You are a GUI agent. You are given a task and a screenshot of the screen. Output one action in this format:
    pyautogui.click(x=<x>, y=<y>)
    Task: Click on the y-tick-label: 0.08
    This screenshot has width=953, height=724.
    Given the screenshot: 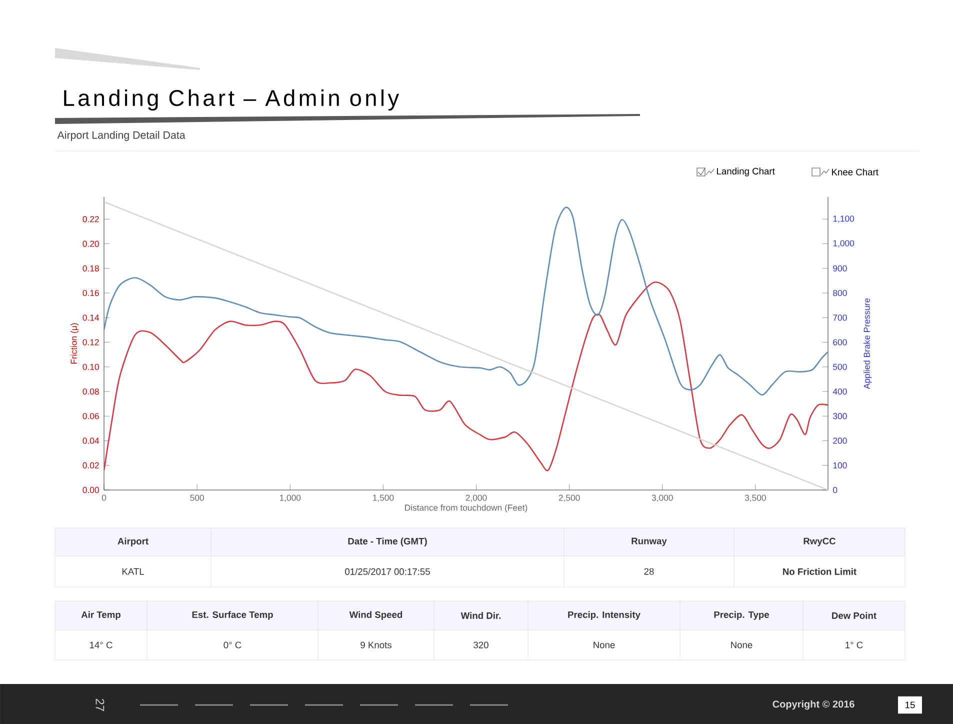 What is the action you would take?
    pyautogui.click(x=90, y=391)
    